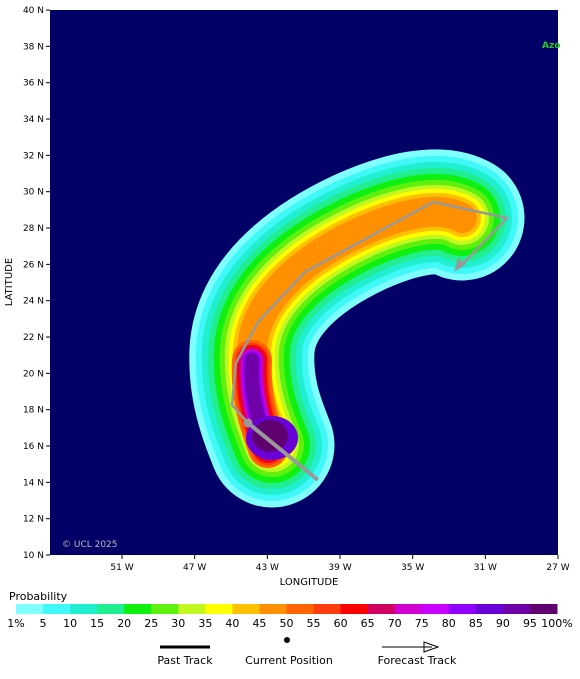 This screenshot has height=679, width=580. What do you see at coordinates (267, 568) in the screenshot?
I see `lon-tick-label: 43 W` at bounding box center [267, 568].